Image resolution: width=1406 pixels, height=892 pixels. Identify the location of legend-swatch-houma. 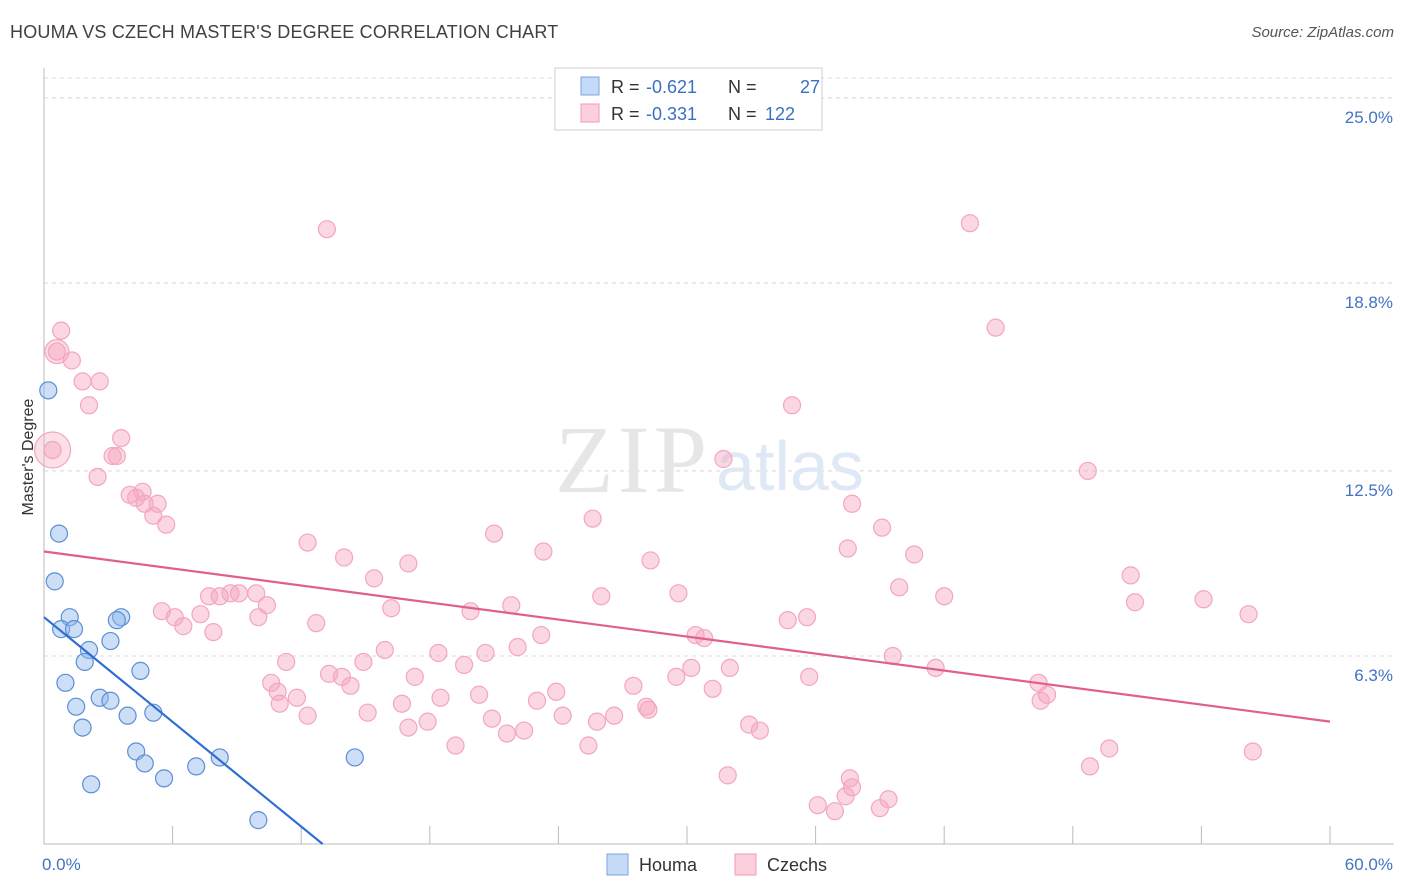
(590, 86).